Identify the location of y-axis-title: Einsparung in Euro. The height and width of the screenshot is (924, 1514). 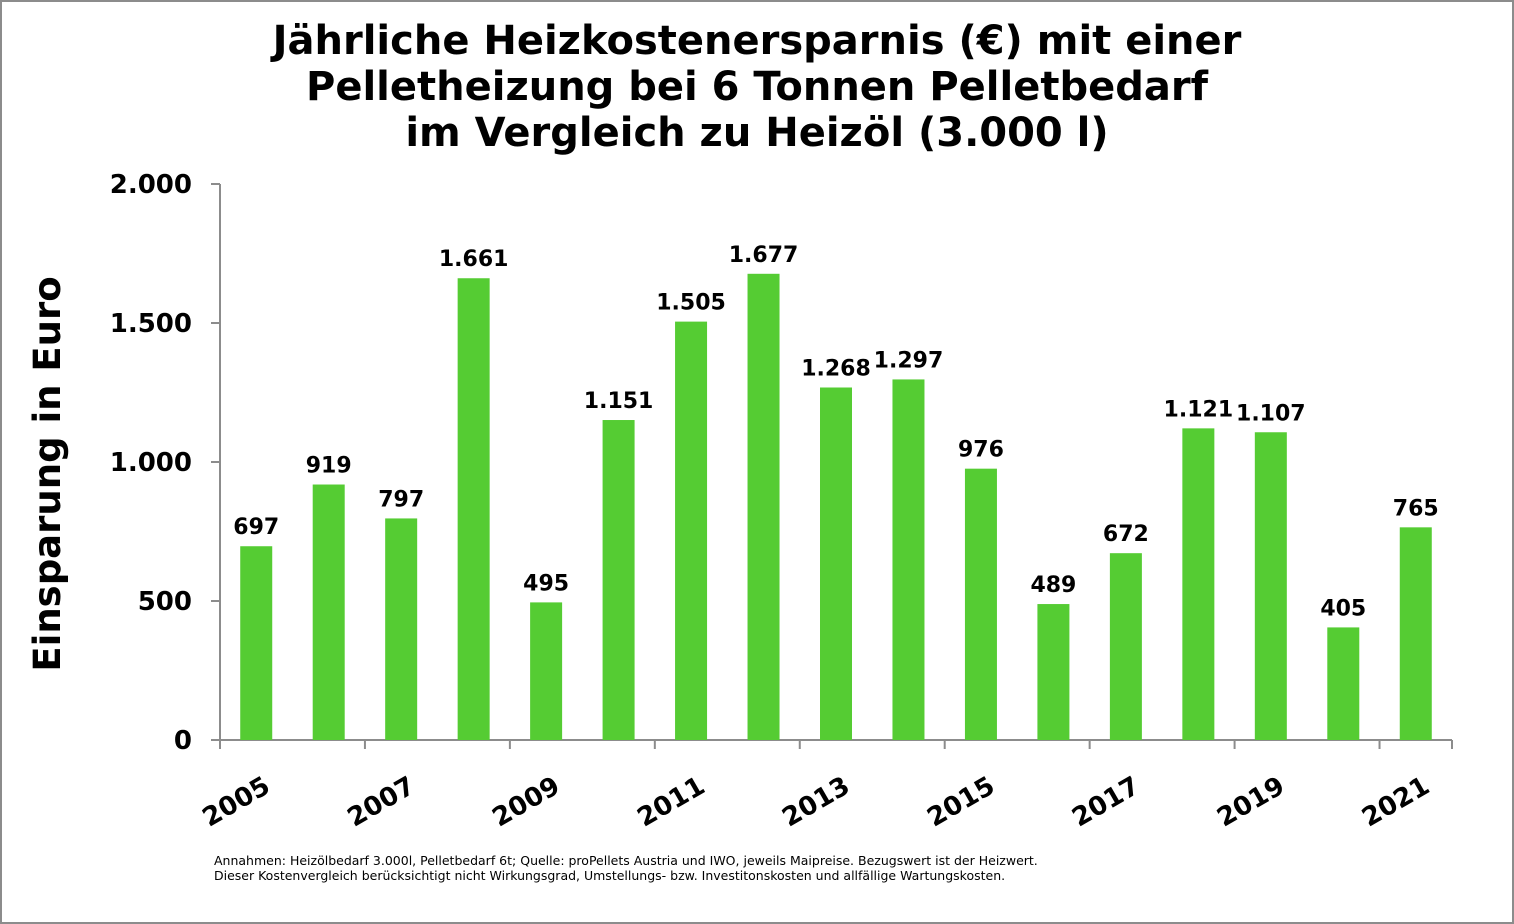
(47, 473).